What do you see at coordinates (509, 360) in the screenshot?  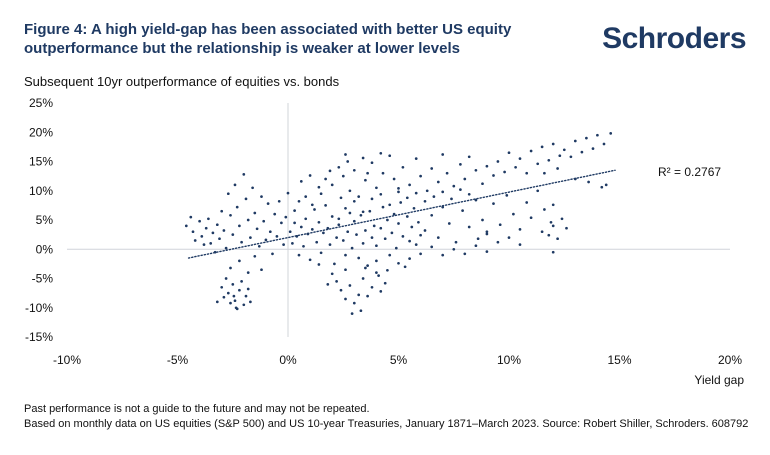 I see `x-tick-label: 10%` at bounding box center [509, 360].